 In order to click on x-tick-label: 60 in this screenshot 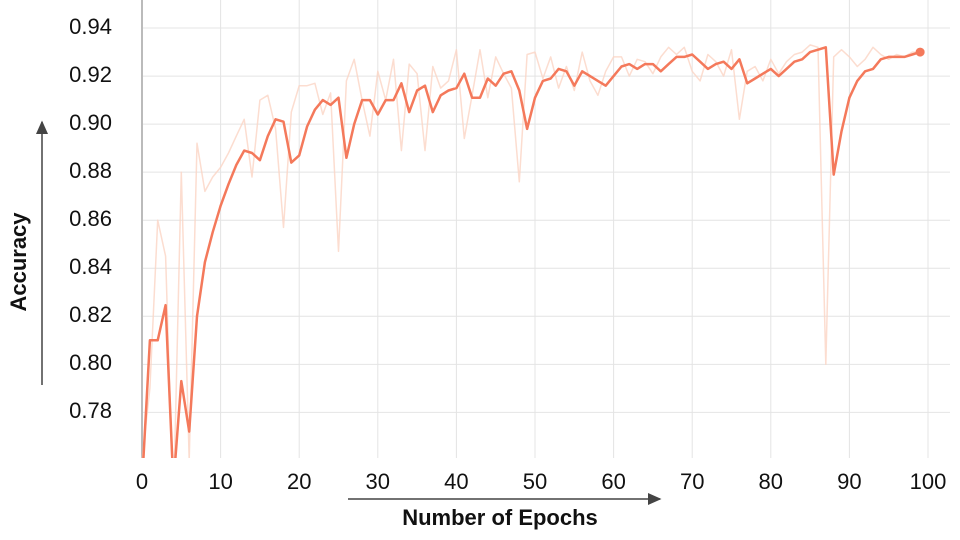, I will do `click(613, 481)`.